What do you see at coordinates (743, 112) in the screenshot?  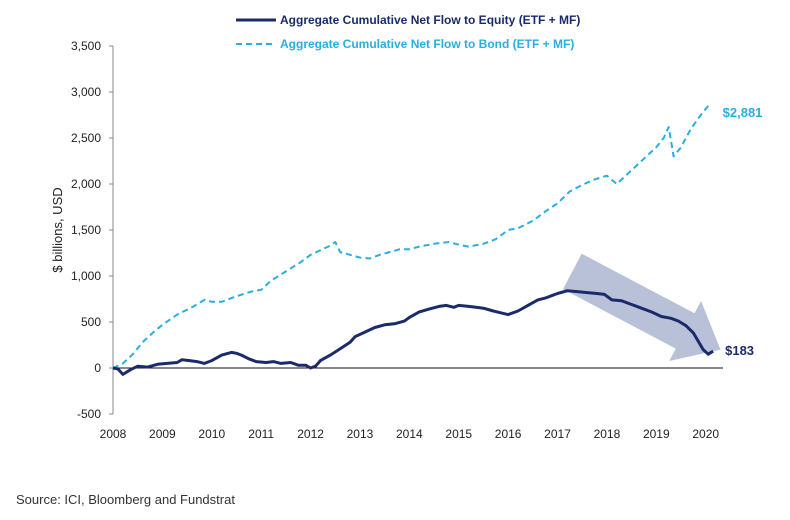 I see `bond-end-label: $2,881` at bounding box center [743, 112].